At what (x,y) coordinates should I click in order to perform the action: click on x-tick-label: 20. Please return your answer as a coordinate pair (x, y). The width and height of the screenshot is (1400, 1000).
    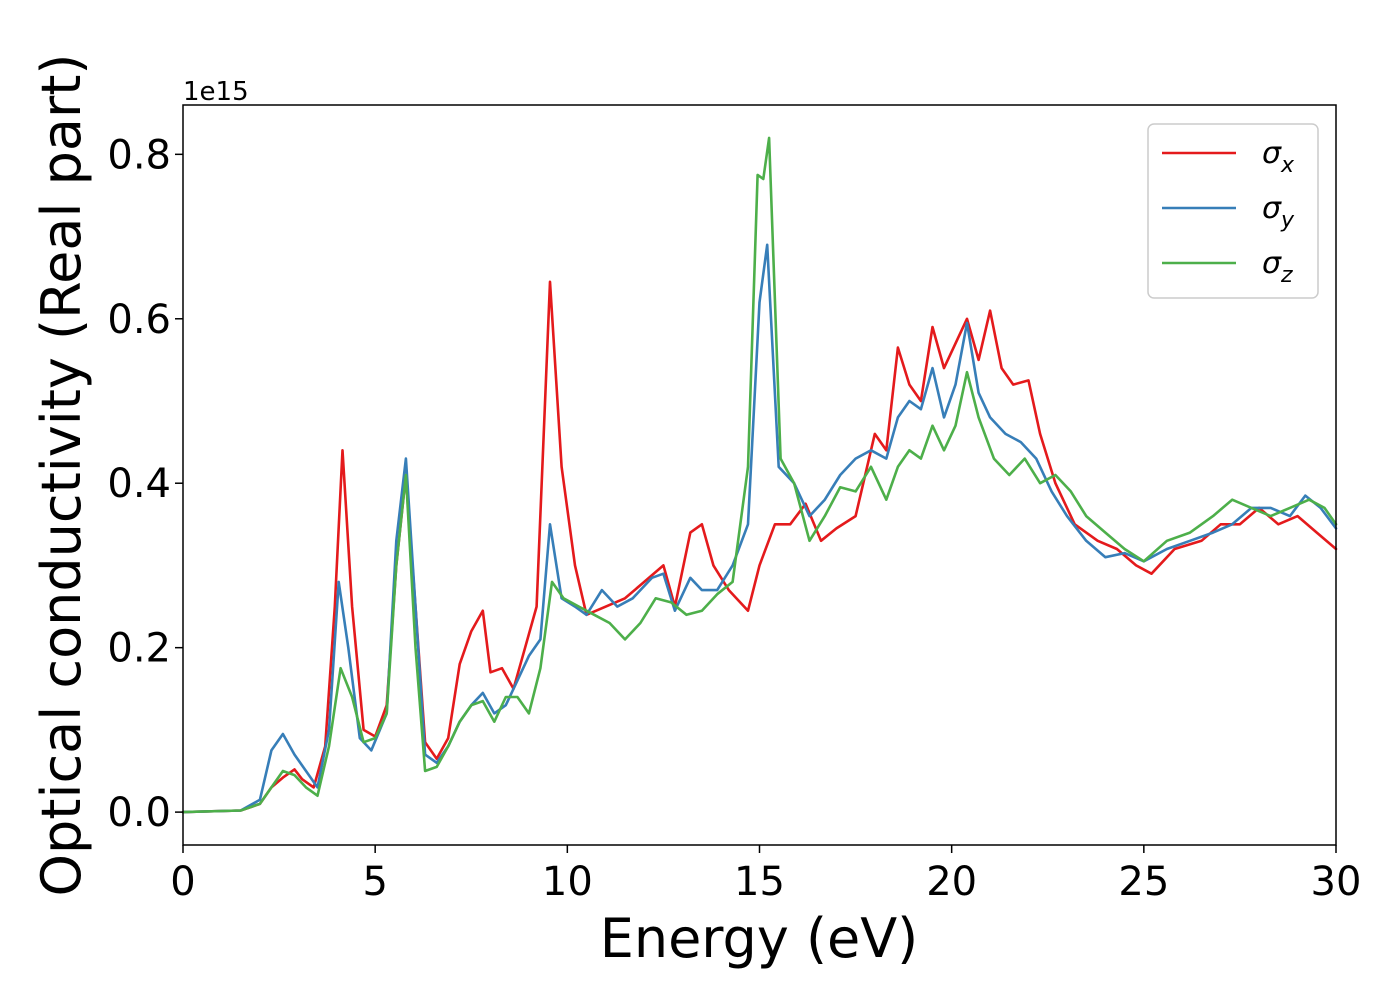
    Looking at the image, I should click on (951, 882).